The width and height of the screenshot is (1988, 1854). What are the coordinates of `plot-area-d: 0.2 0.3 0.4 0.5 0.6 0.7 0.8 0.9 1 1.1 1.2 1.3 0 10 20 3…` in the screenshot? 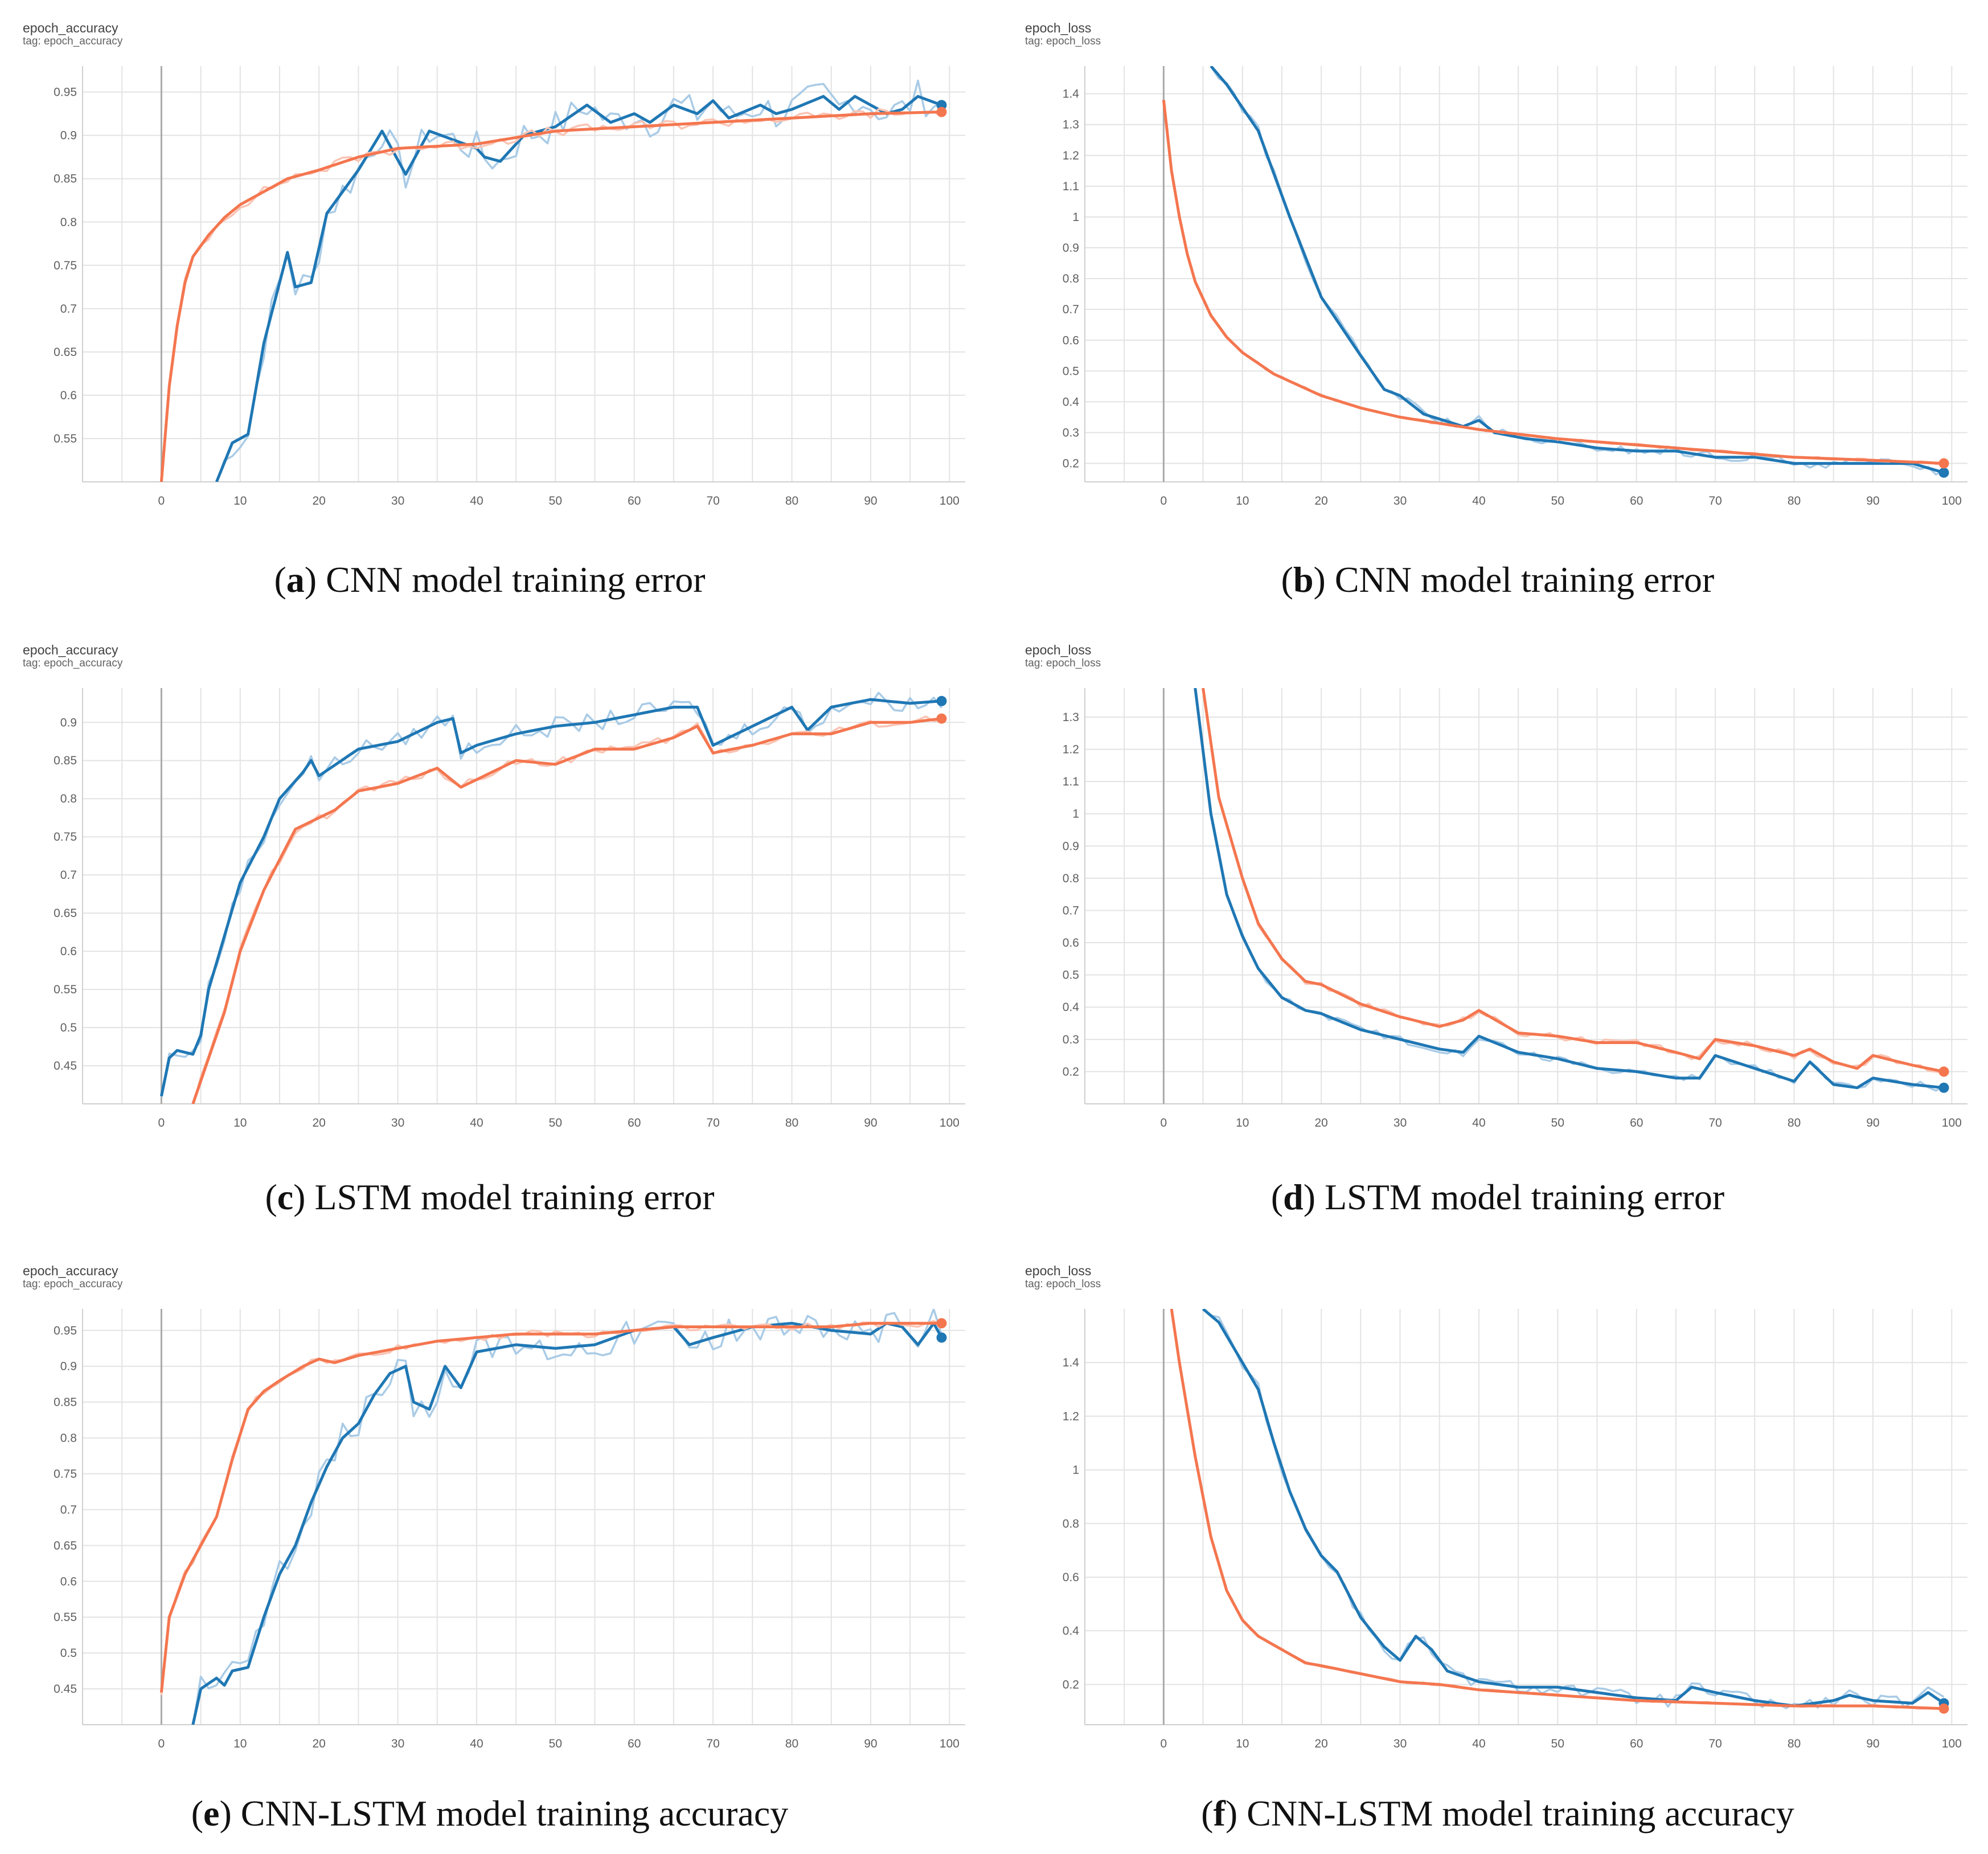 It's located at (1515, 908).